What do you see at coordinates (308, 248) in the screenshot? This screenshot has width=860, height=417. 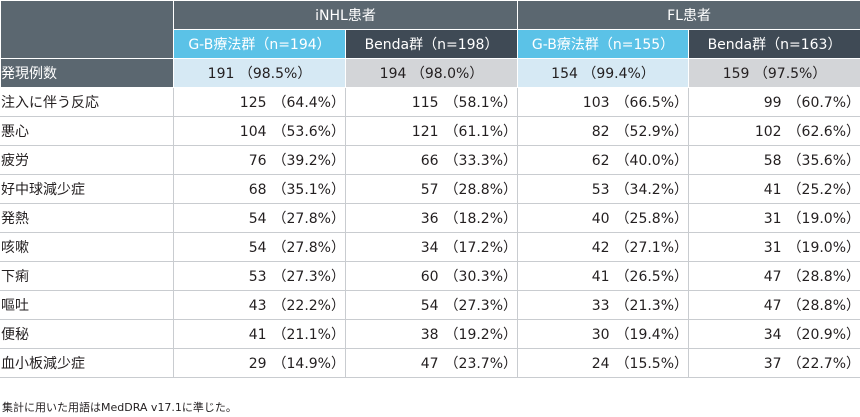 I see `percent: （27.8%）` at bounding box center [308, 248].